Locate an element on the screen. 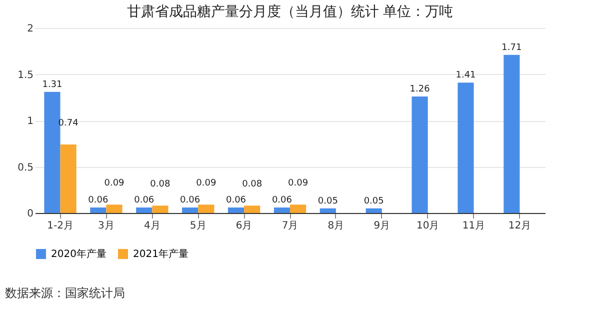  data-label: 1.26 is located at coordinates (420, 89).